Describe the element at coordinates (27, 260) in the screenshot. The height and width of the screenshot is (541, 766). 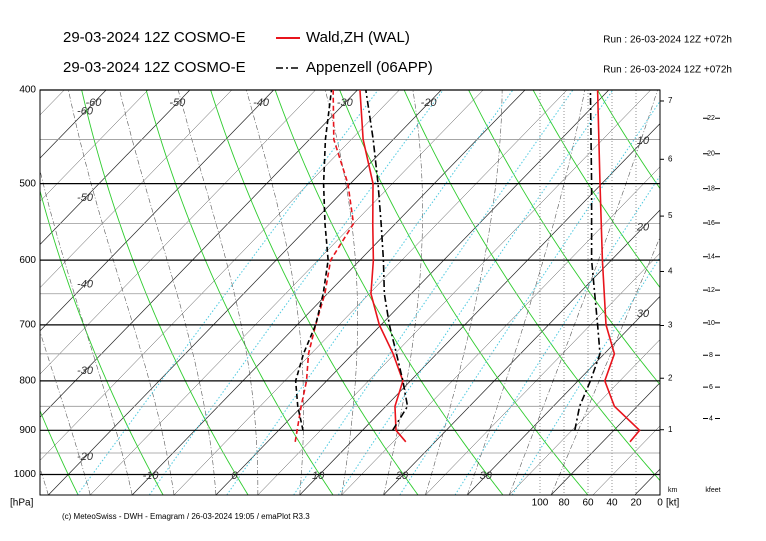
I see `y-tick-label: 600` at that location.